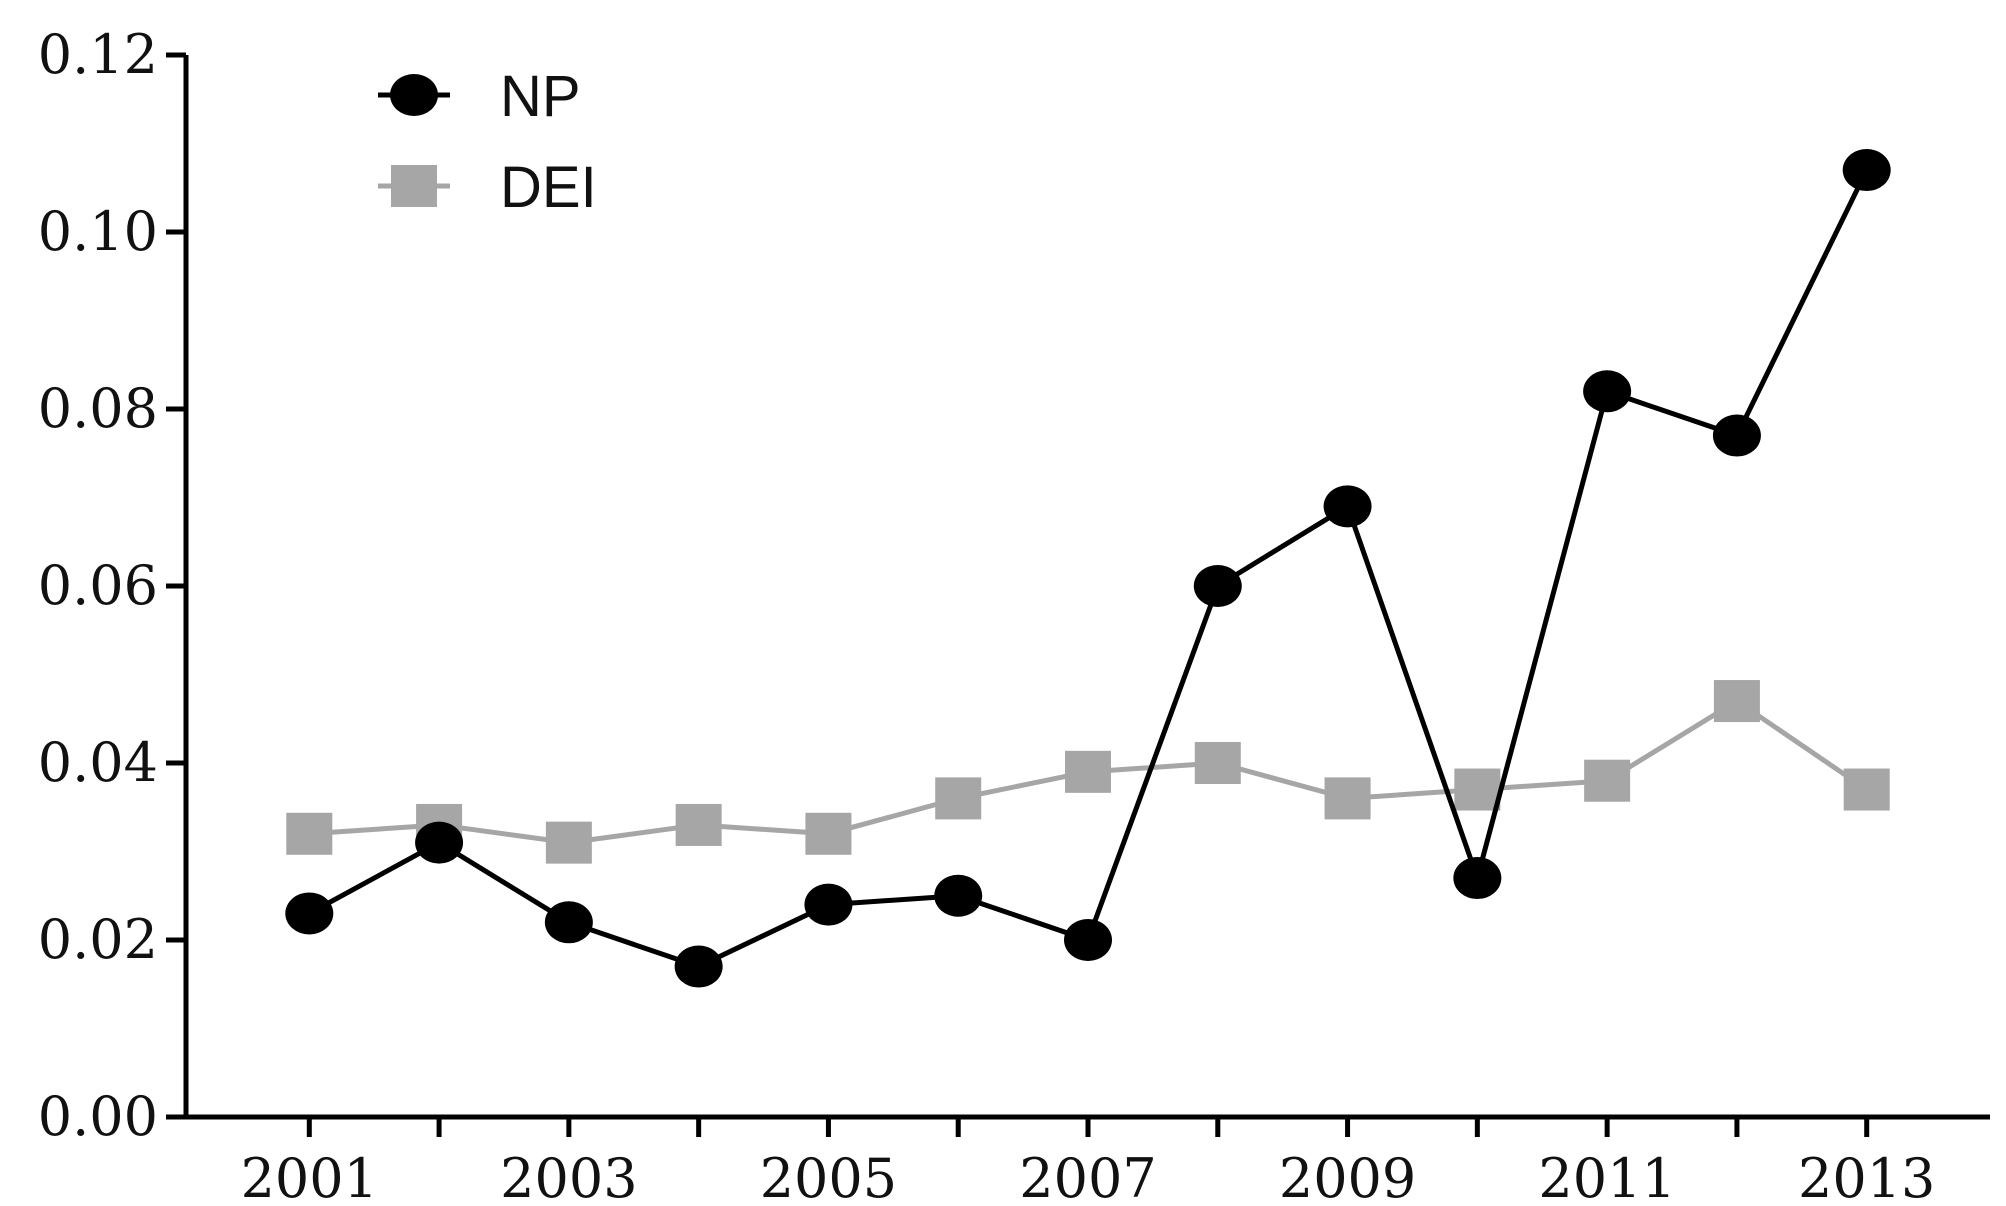  What do you see at coordinates (568, 1176) in the screenshot?
I see `x-tick-label: 2003` at bounding box center [568, 1176].